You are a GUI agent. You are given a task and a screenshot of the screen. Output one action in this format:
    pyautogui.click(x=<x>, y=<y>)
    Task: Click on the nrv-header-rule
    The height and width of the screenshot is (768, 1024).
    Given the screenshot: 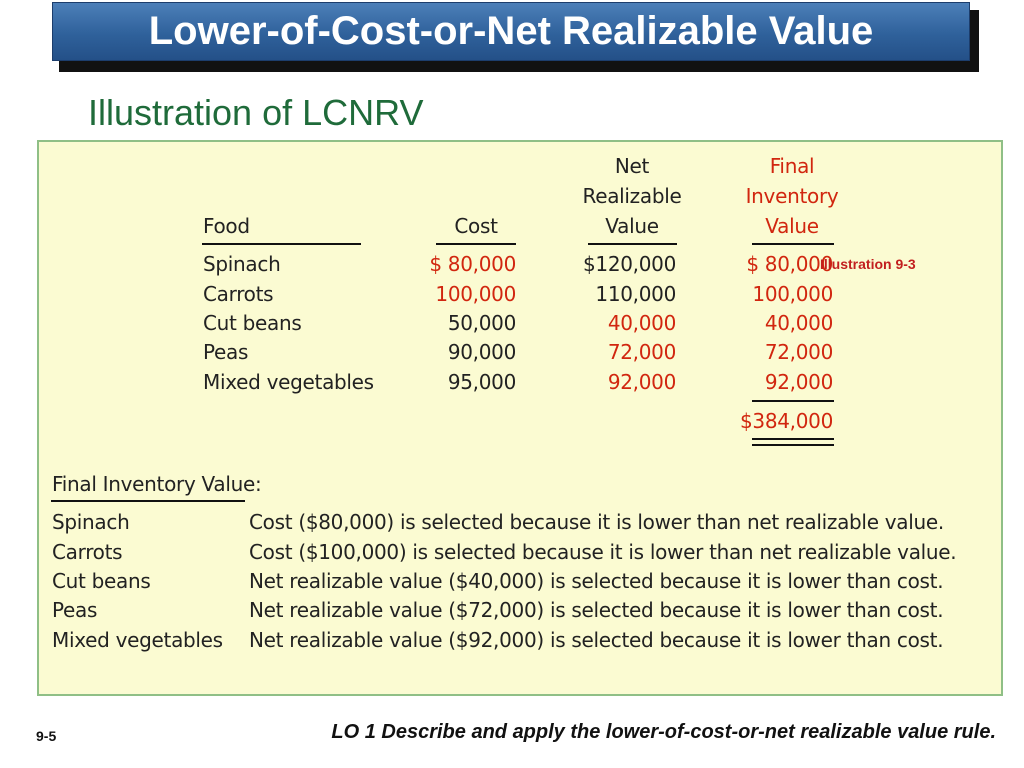 What is the action you would take?
    pyautogui.click(x=632, y=244)
    